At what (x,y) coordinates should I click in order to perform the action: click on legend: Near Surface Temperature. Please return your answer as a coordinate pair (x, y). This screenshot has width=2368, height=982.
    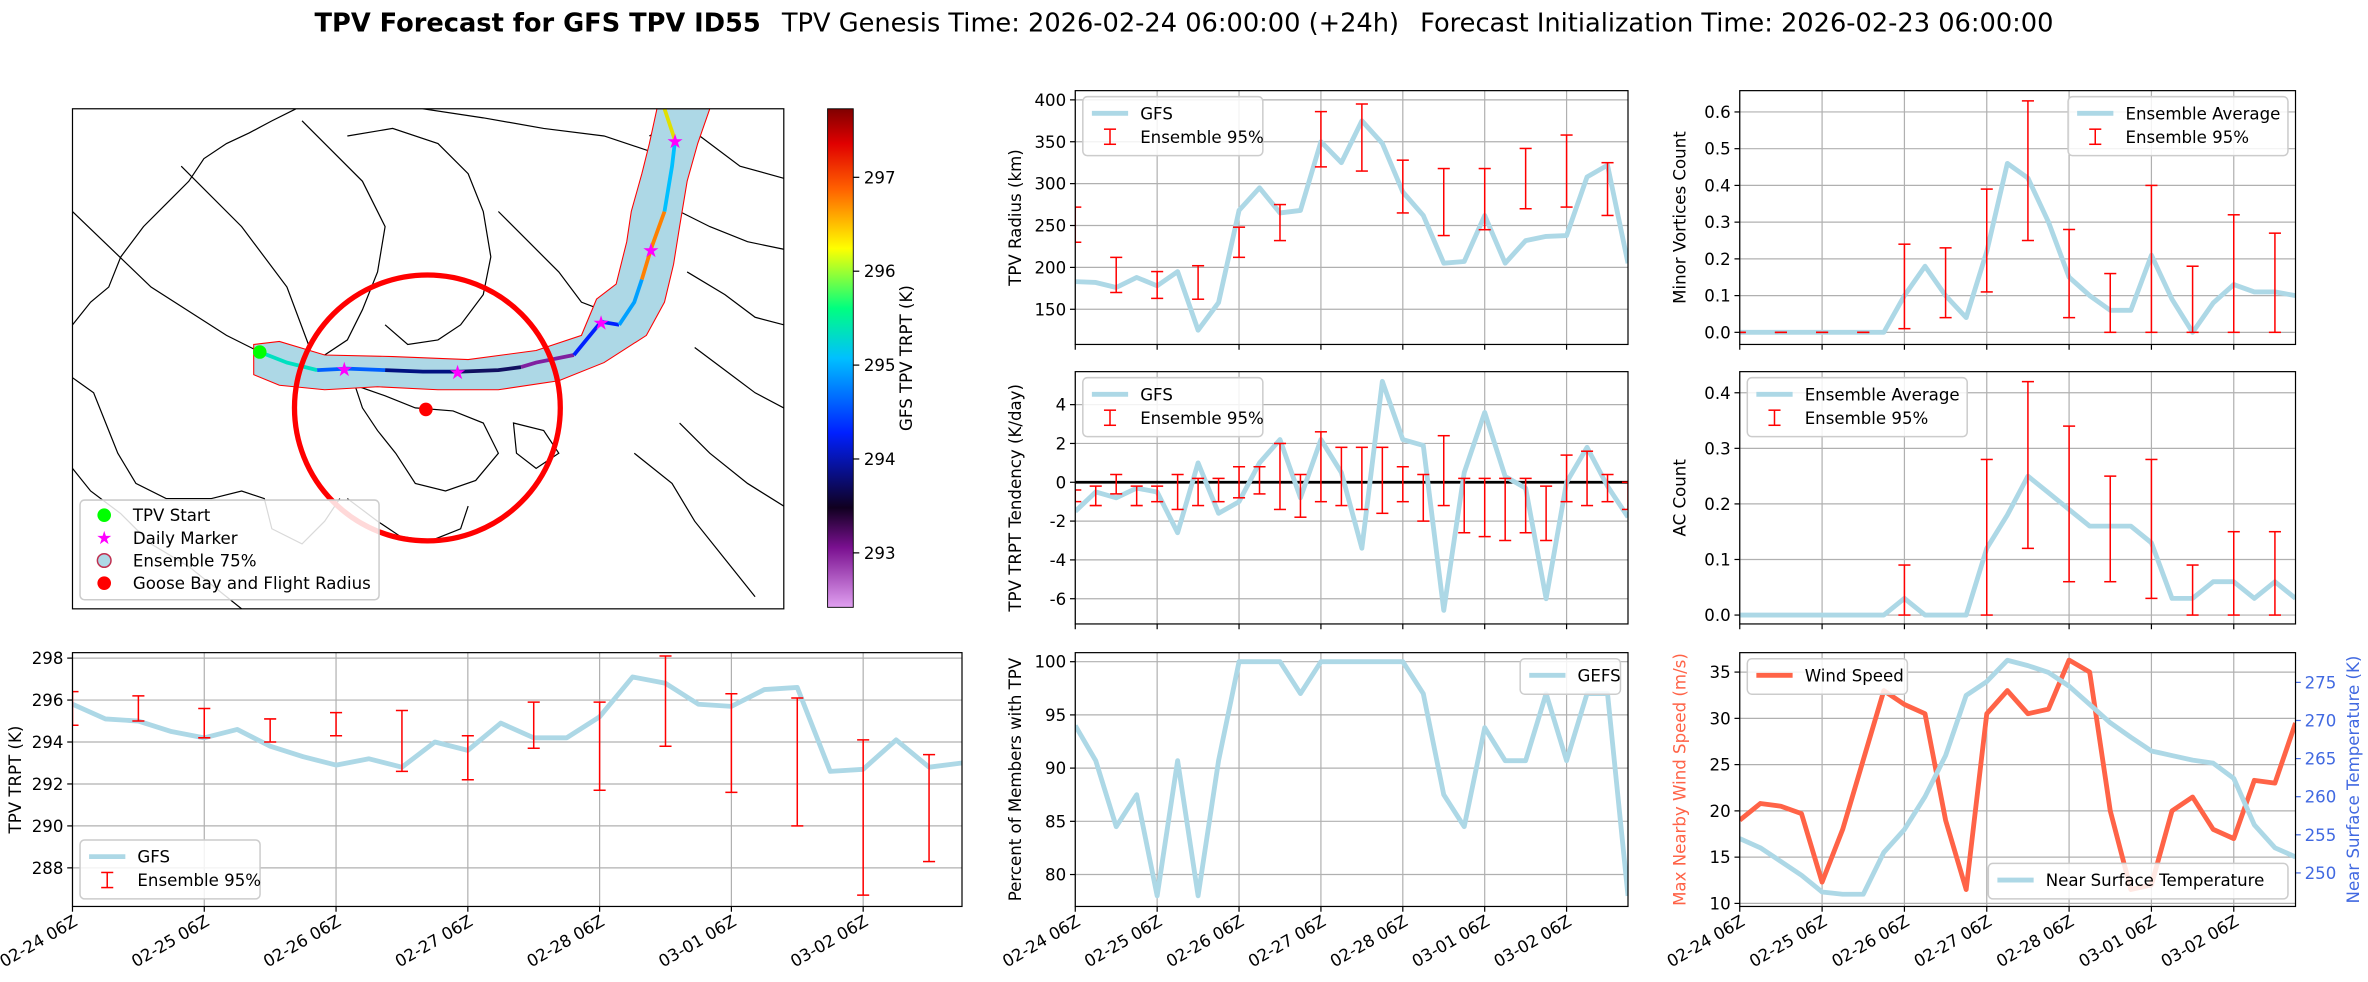
    Looking at the image, I should click on (2138, 881).